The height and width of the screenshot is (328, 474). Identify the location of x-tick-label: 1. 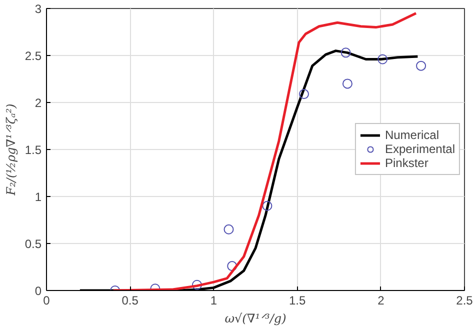
(214, 301).